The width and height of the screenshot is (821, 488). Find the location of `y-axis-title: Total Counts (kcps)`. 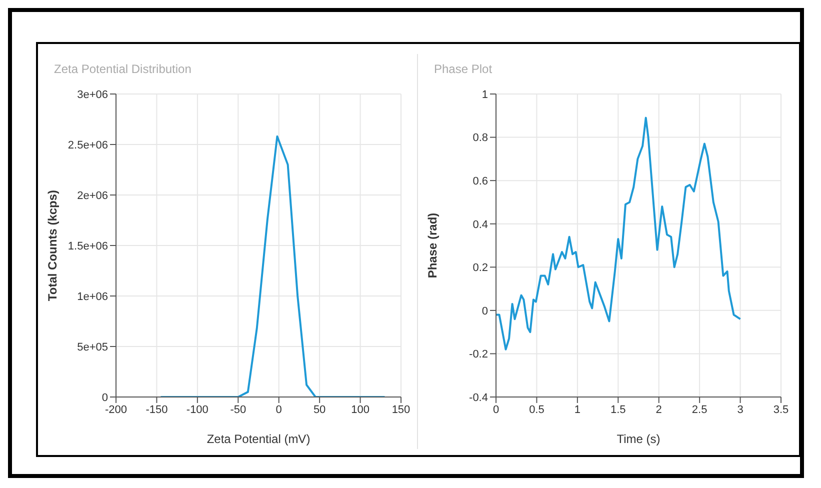

y-axis-title: Total Counts (kcps) is located at coordinates (52, 246).